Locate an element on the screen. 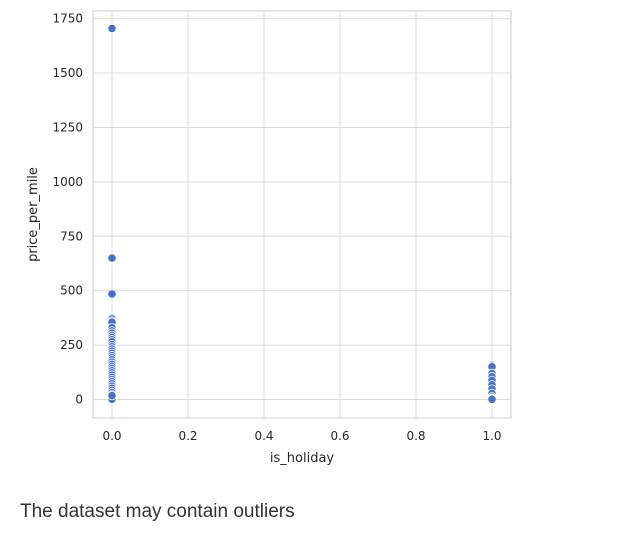 The width and height of the screenshot is (626, 546). x-tick-label: 0.0 is located at coordinates (111, 436).